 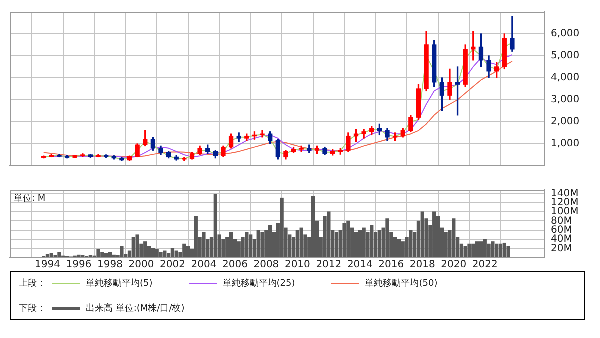 What do you see at coordinates (141, 265) in the screenshot?
I see `x-tick-label: 2000` at bounding box center [141, 265].